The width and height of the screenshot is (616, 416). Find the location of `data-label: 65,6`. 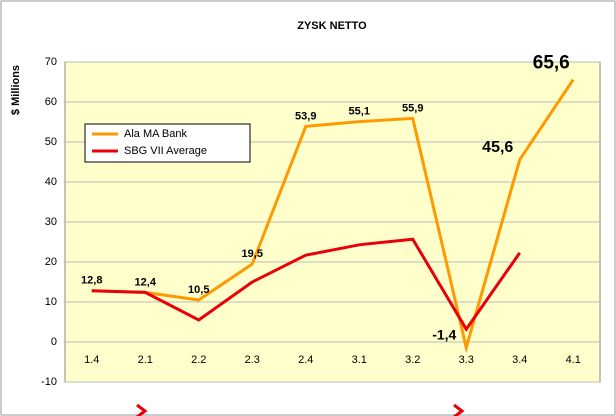

data-label: 65,6 is located at coordinates (551, 63).